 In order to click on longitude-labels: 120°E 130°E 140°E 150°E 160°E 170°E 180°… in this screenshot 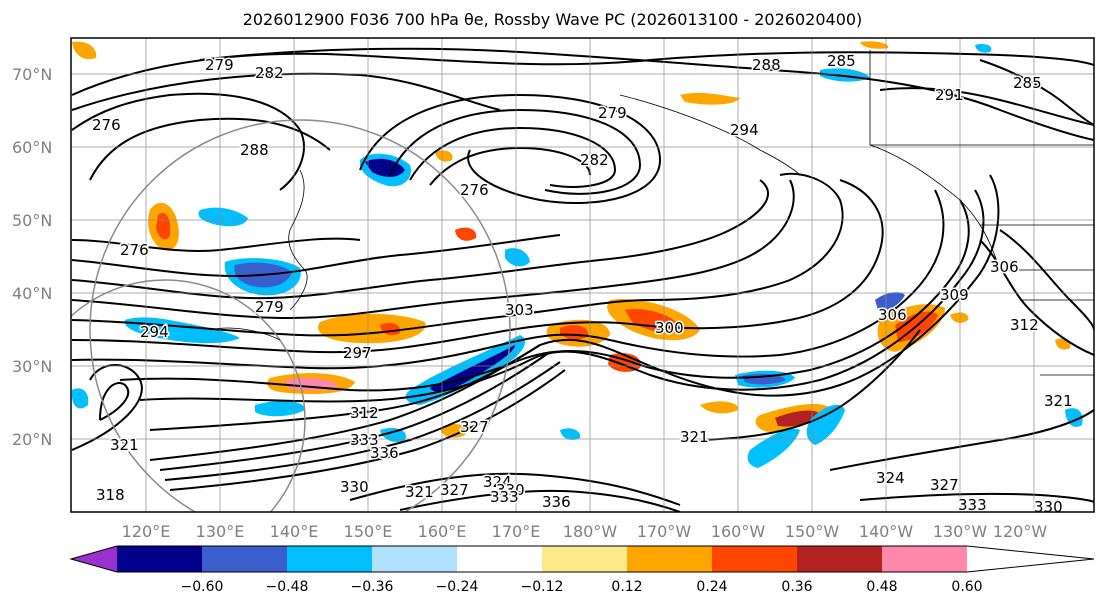, I will do `click(585, 531)`.